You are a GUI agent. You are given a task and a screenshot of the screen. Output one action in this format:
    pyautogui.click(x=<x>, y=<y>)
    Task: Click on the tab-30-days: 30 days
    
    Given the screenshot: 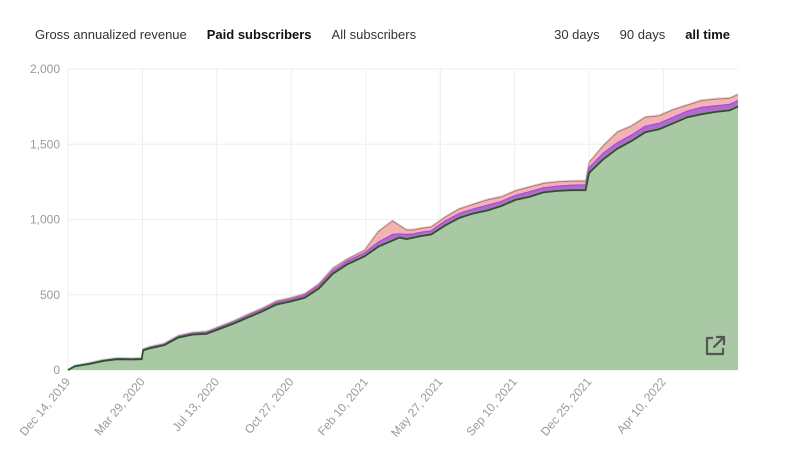 What is the action you would take?
    pyautogui.click(x=577, y=34)
    